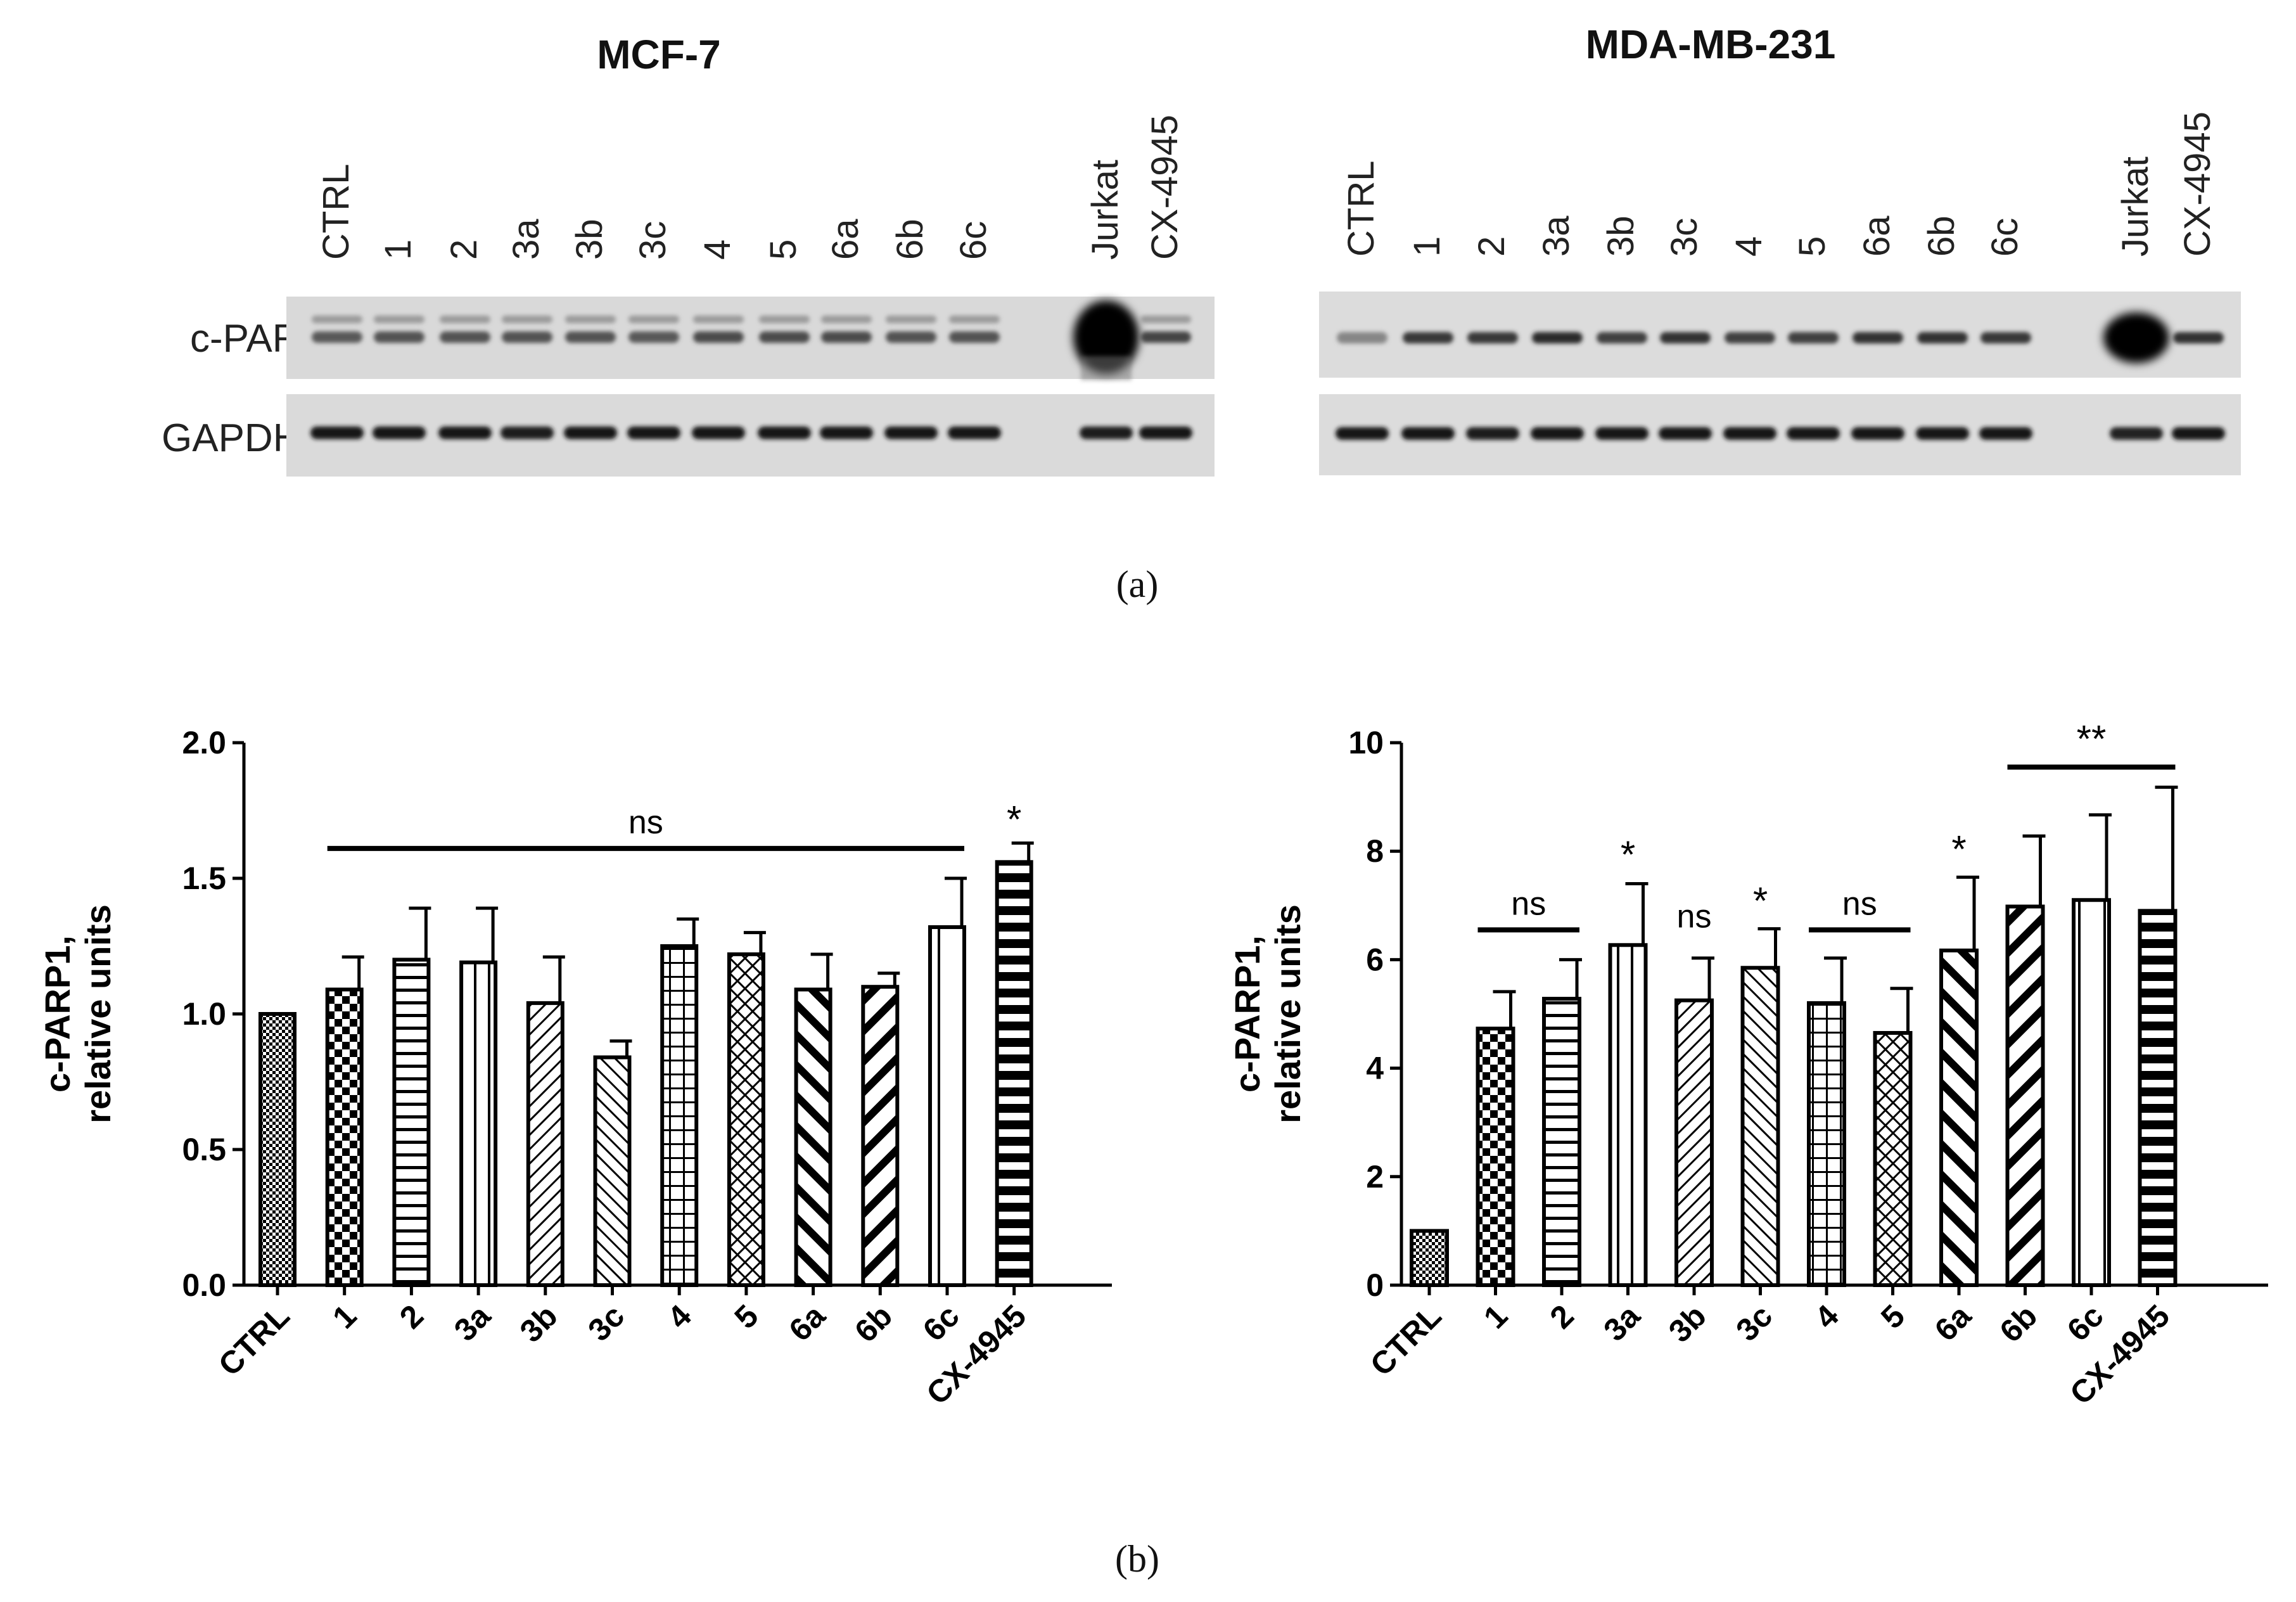 The height and width of the screenshot is (1602, 2296). Describe the element at coordinates (98, 1014) in the screenshot. I see `y-axis-label: relative units` at that location.